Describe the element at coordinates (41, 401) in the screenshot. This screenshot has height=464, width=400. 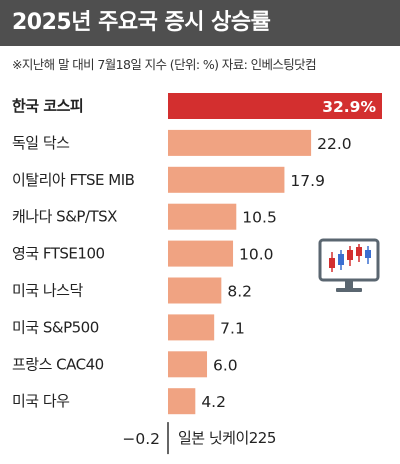
I see `category-label: 미국 다우` at that location.